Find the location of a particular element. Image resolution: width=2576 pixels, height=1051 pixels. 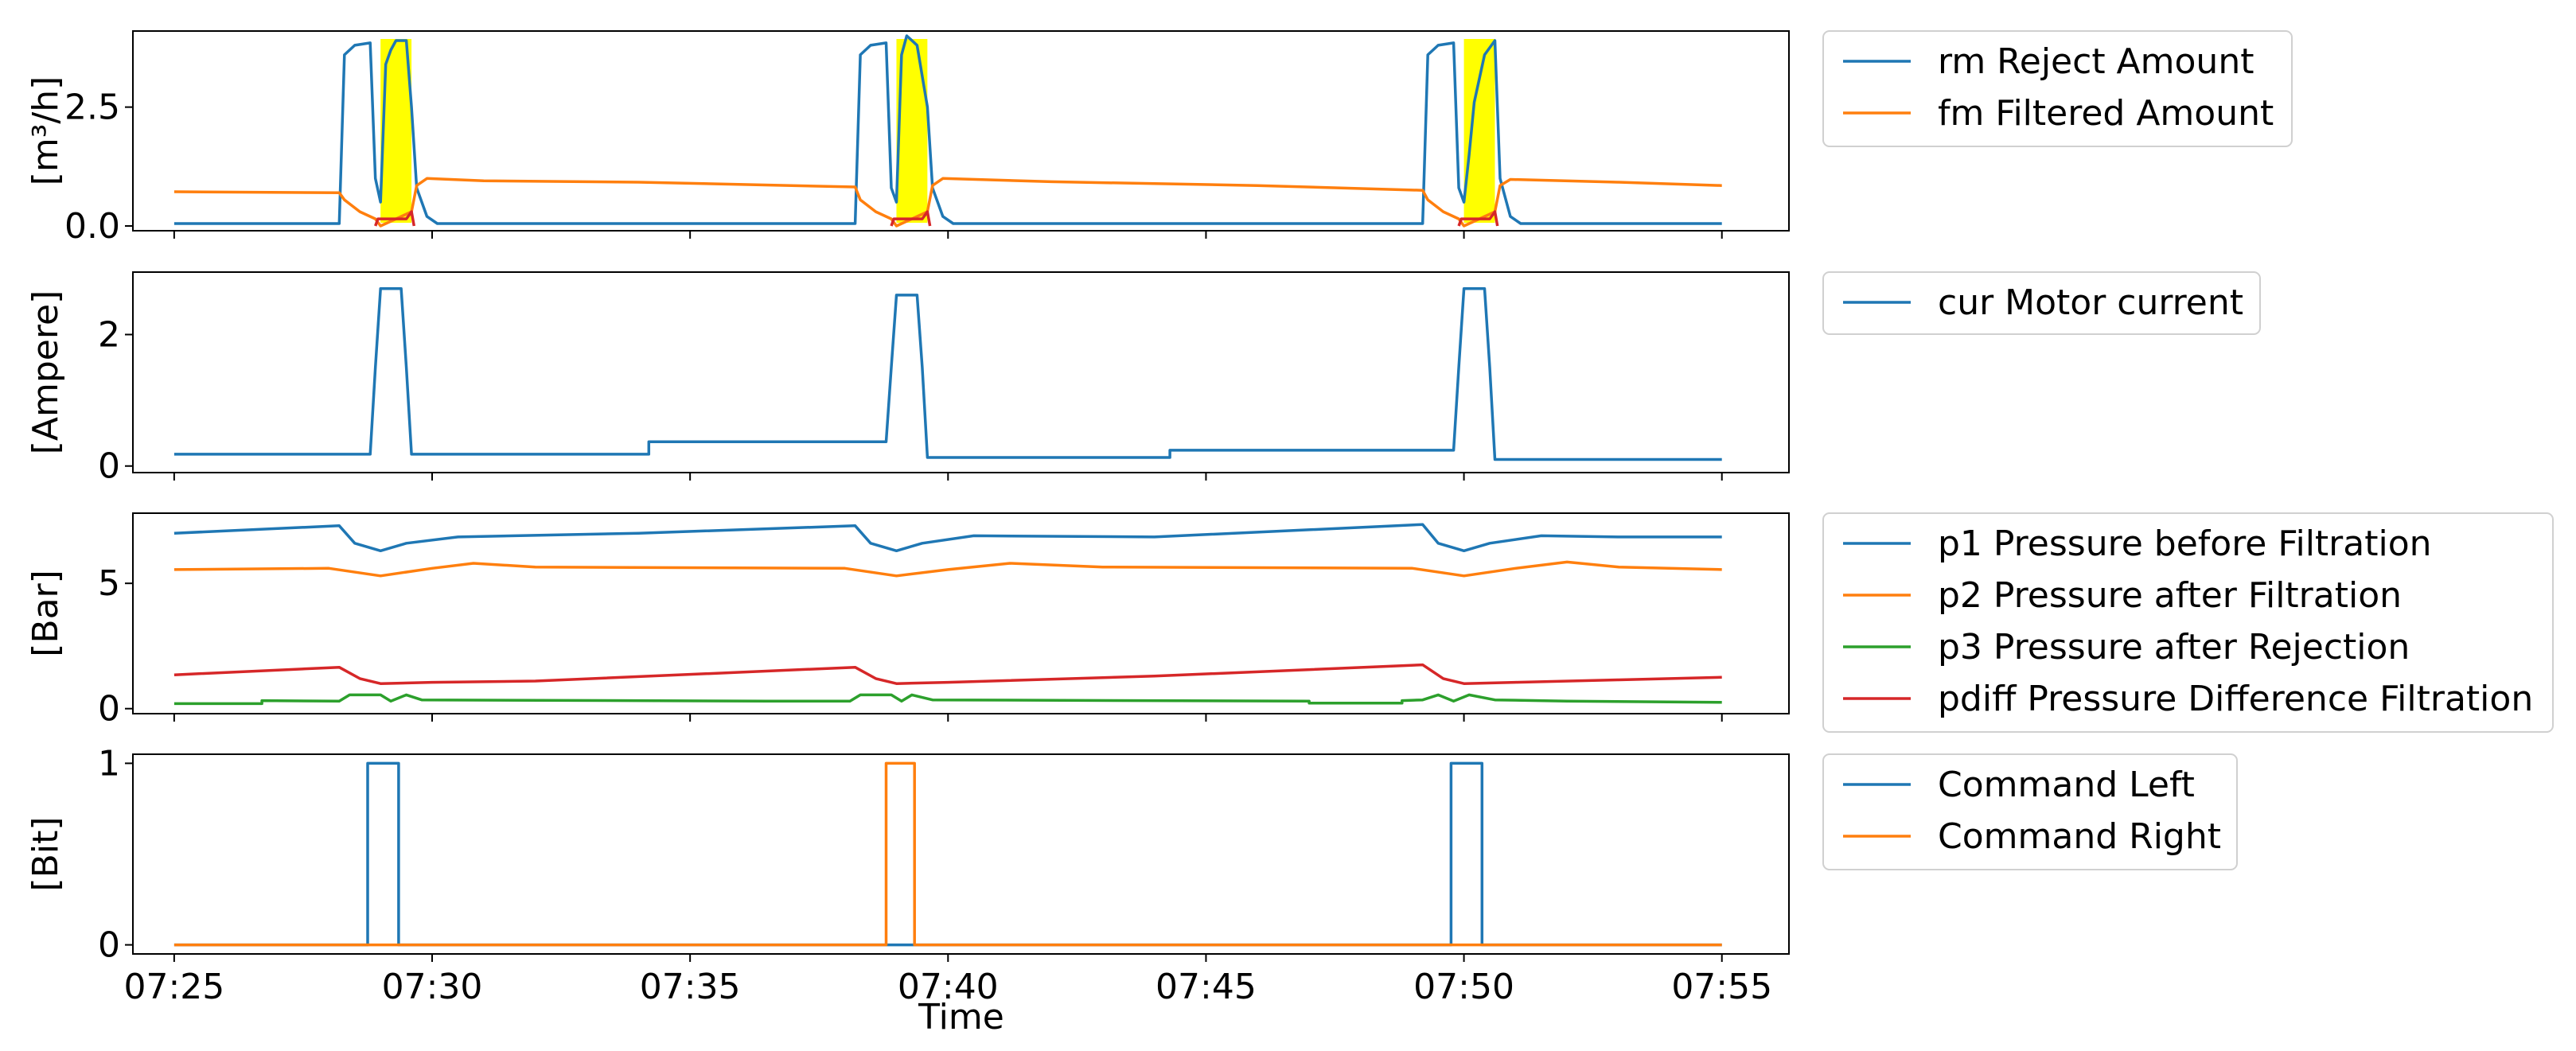

series-line-p1 is located at coordinates (948, 538).